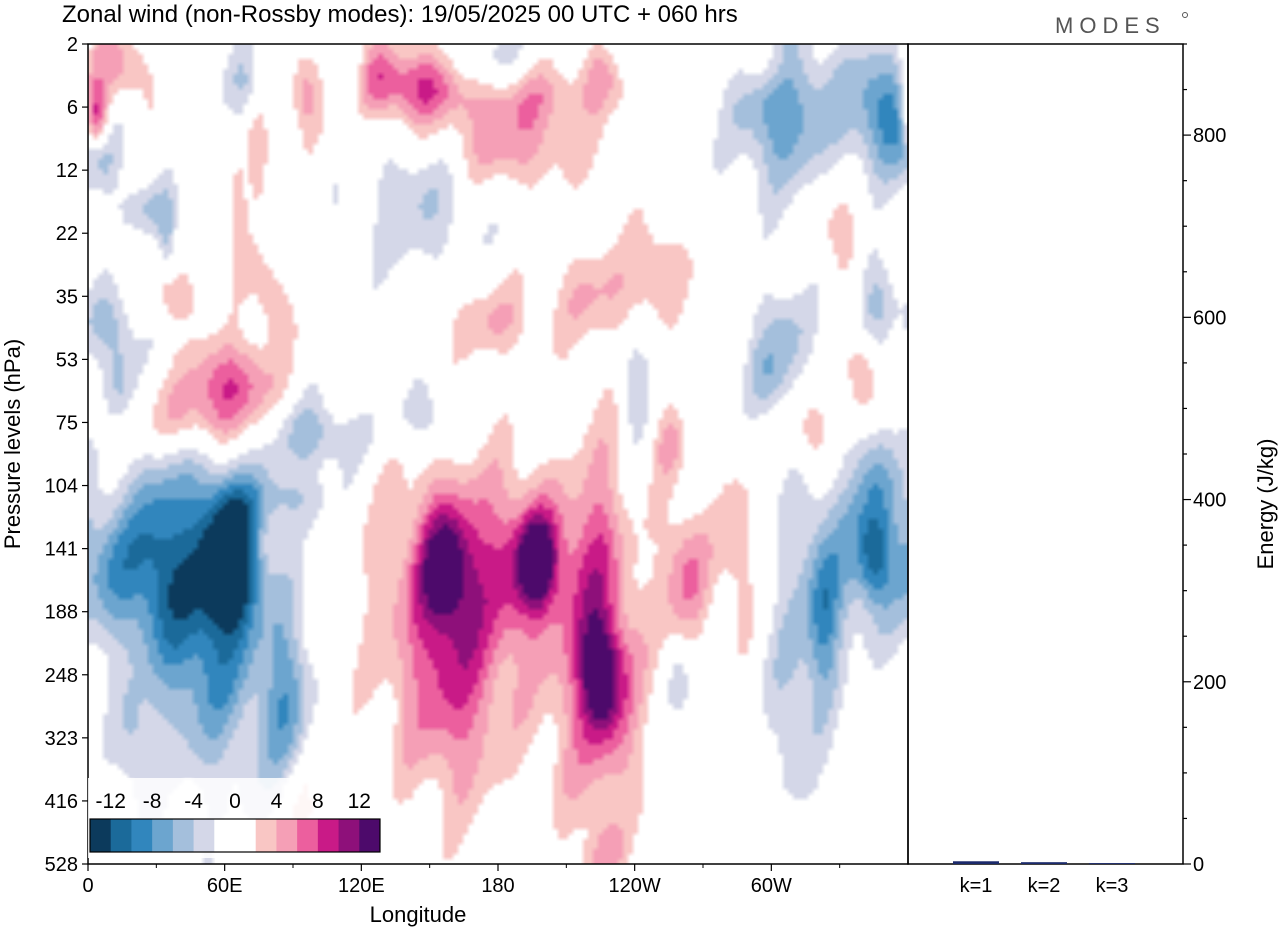 The image size is (1280, 930). What do you see at coordinates (359, 801) in the screenshot?
I see `colorbar-label: 12` at bounding box center [359, 801].